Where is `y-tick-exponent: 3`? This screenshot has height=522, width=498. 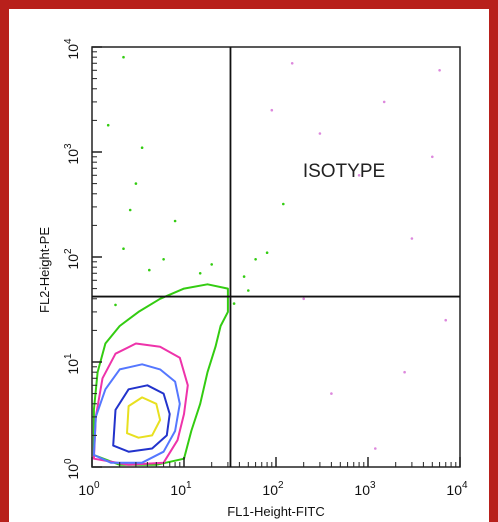 y-tick-exponent: 3 is located at coordinates (68, 146).